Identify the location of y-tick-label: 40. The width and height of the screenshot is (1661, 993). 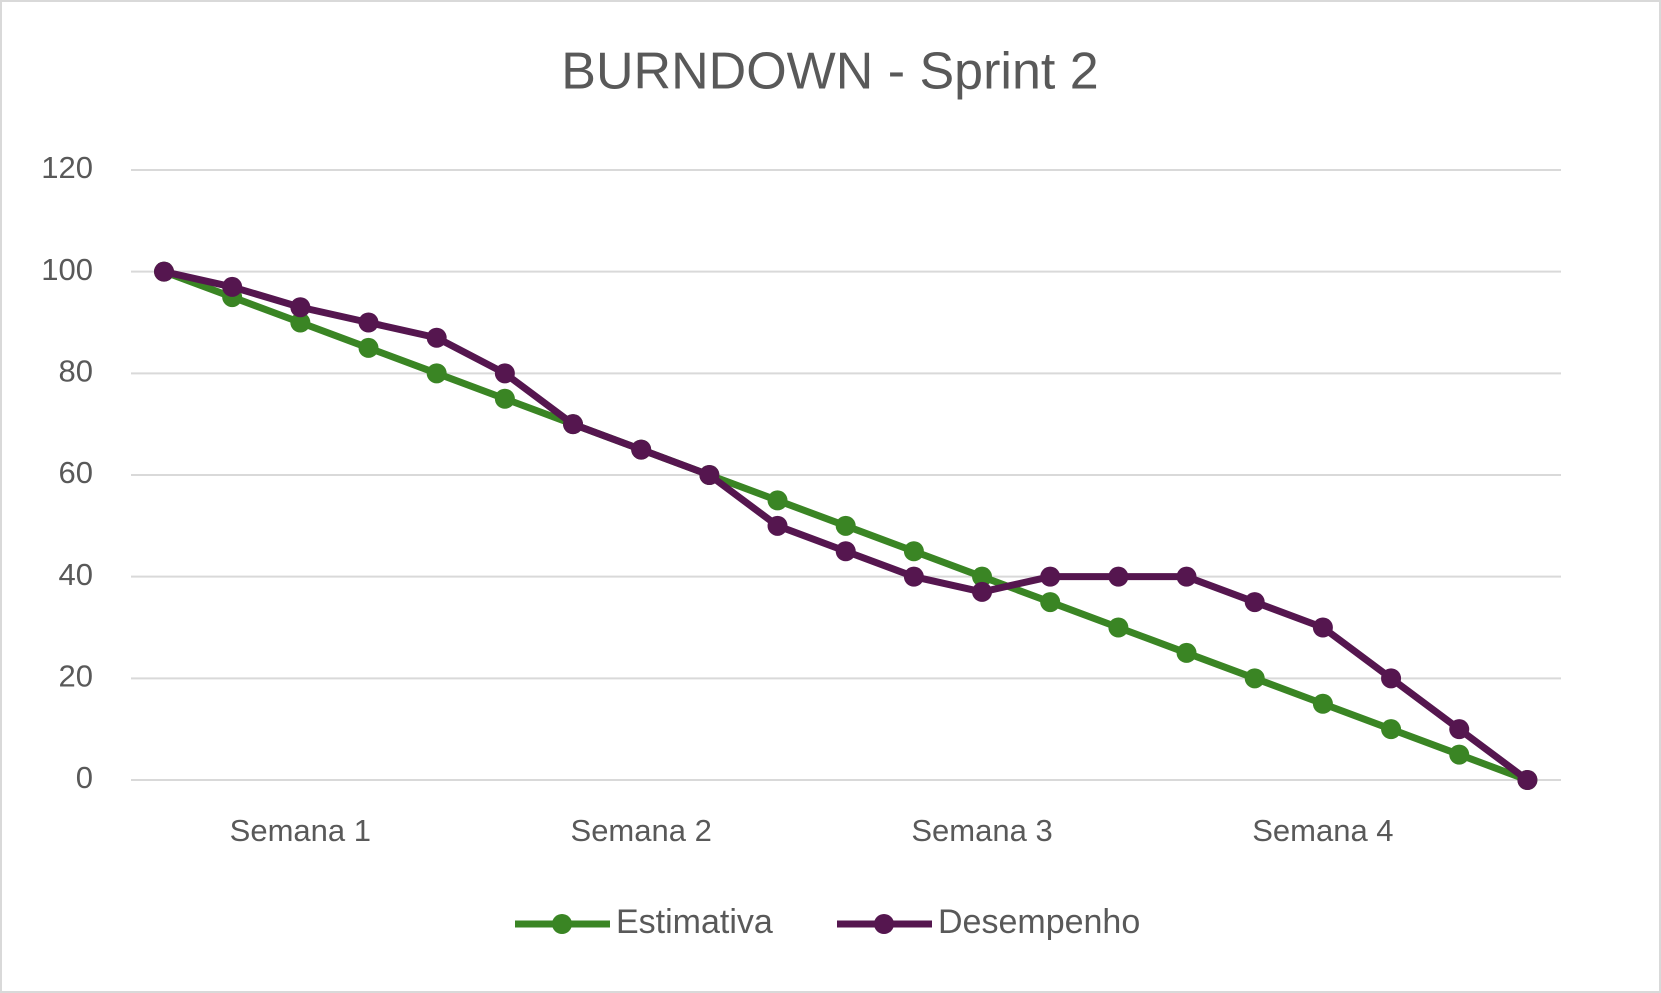
(76, 574).